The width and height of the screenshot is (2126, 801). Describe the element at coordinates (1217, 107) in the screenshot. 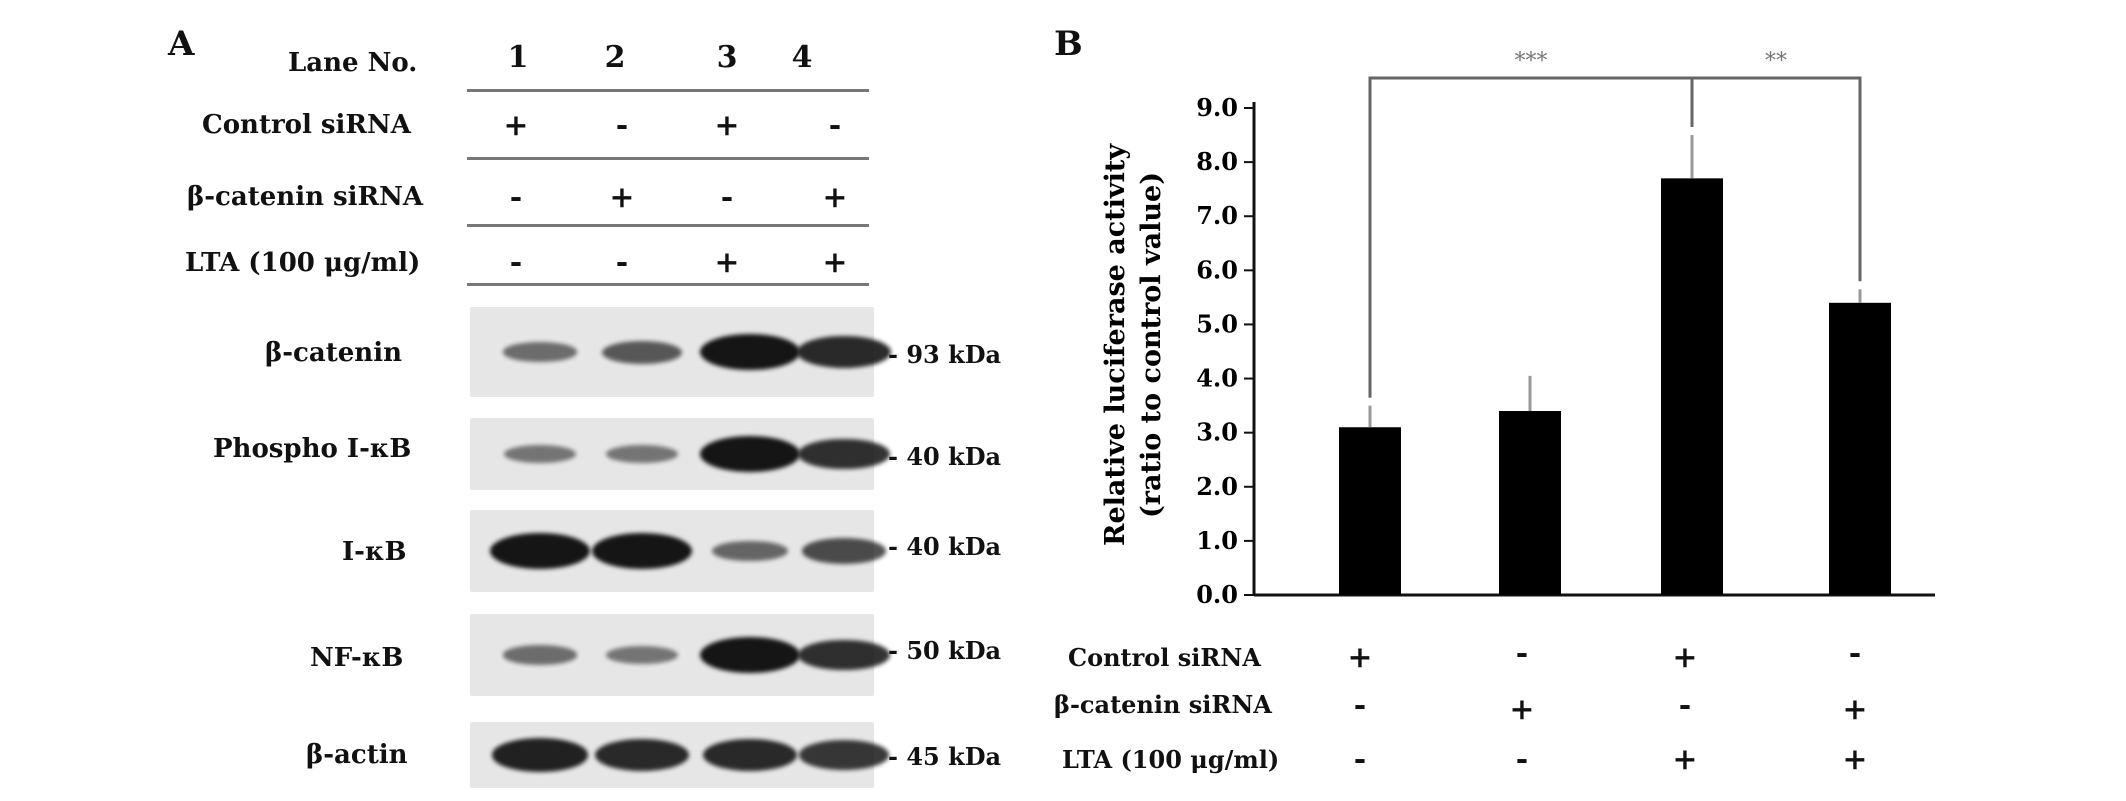

I see `y-tick-label: 9.0` at that location.